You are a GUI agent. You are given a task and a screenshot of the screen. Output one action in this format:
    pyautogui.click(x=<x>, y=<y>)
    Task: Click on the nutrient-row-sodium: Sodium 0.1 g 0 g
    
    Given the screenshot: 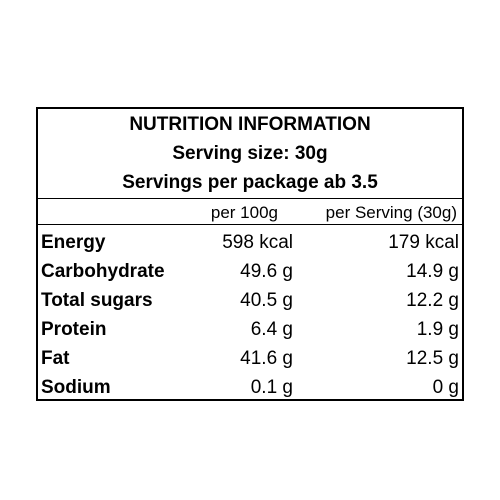 What is the action you would take?
    pyautogui.click(x=250, y=387)
    